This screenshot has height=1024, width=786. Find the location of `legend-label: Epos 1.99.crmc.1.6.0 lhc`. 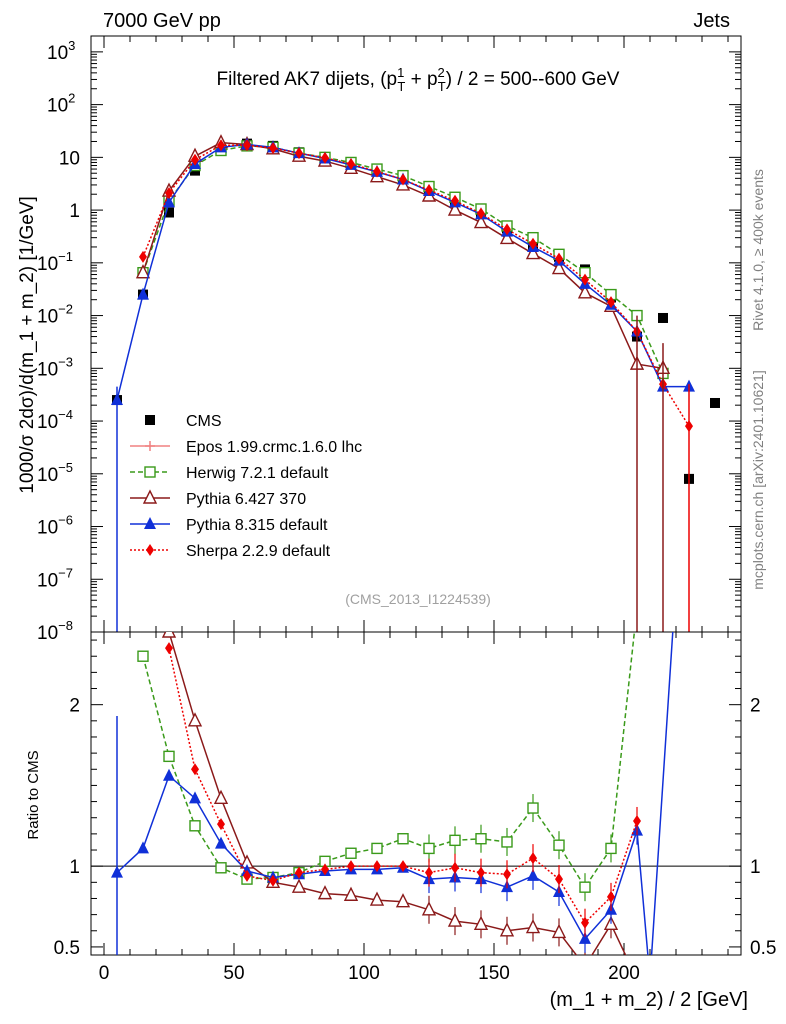

legend-label: Epos 1.99.crmc.1.6.0 lhc is located at coordinates (274, 447).